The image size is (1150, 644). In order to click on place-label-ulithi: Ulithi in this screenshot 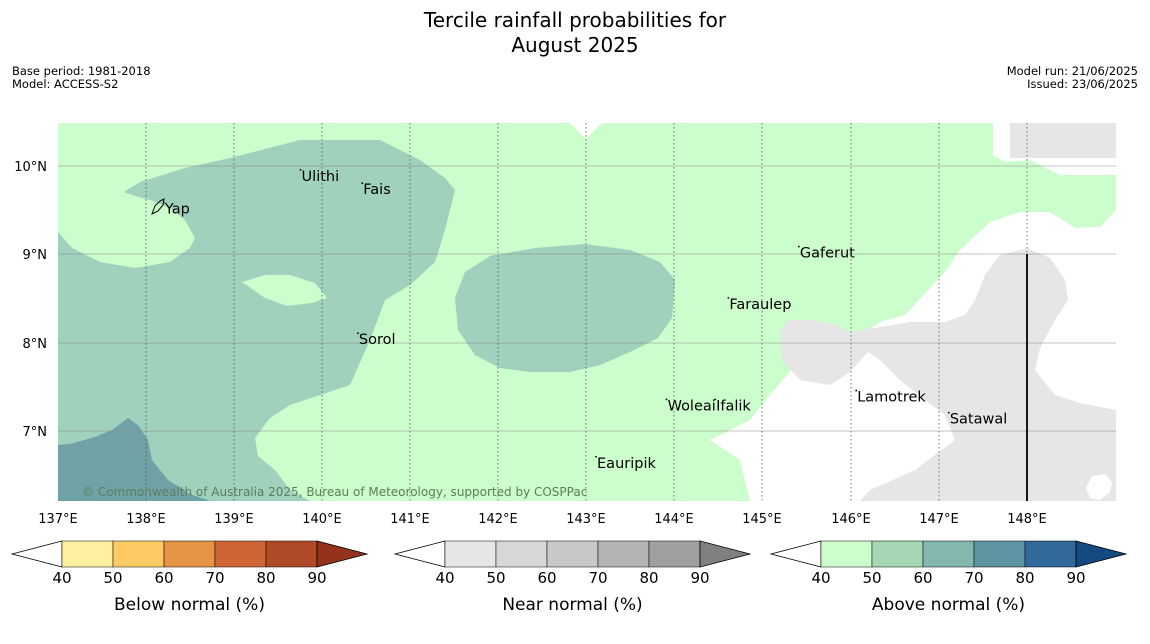, I will do `click(321, 177)`.